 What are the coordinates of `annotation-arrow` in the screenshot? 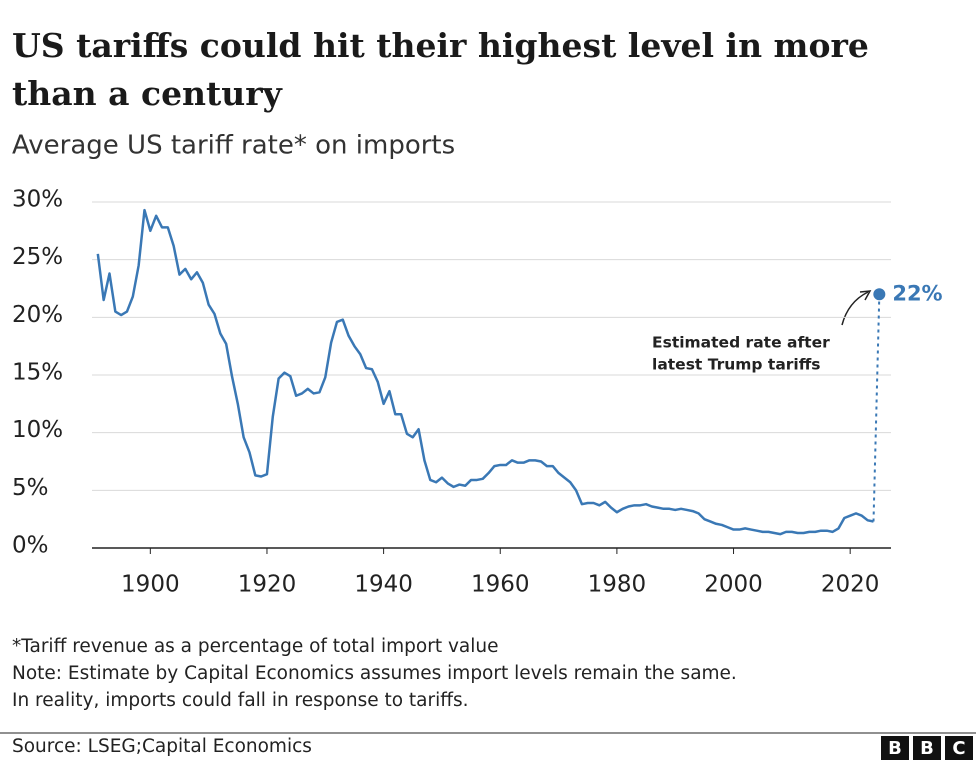 It's located at (855, 308).